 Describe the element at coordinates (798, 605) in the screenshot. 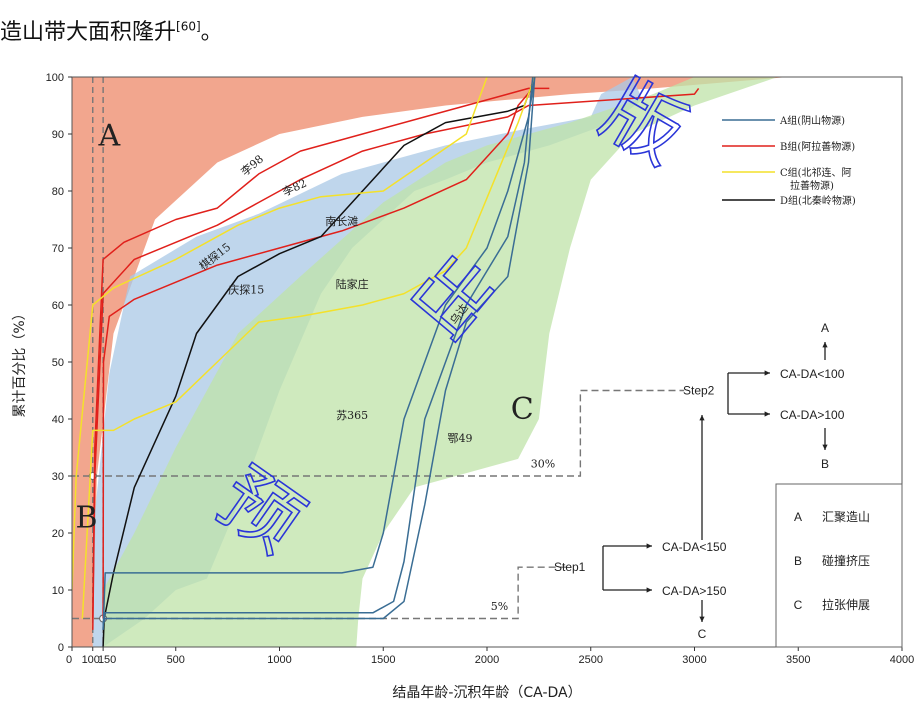

I see `zone-key-letter: C` at that location.